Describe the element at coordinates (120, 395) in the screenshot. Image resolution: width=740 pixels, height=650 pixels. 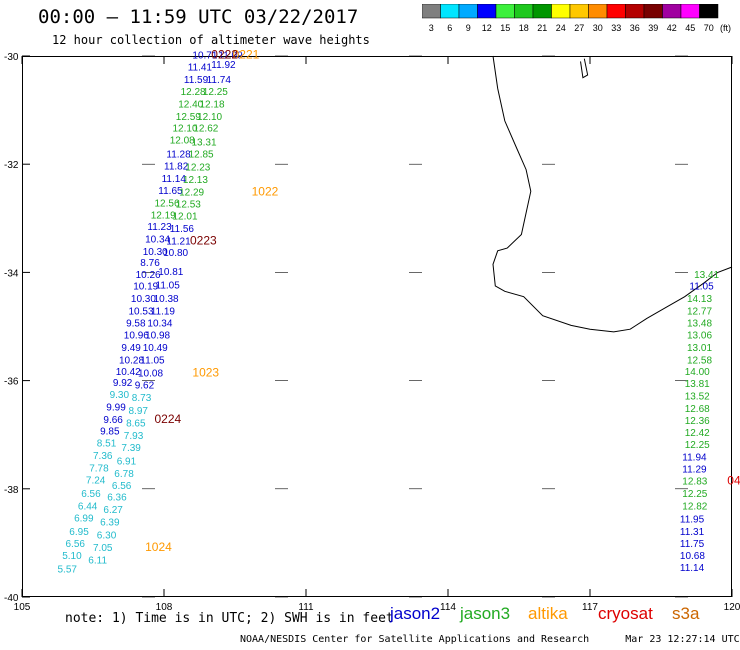
I see `wave-height-label: 9.30` at that location.